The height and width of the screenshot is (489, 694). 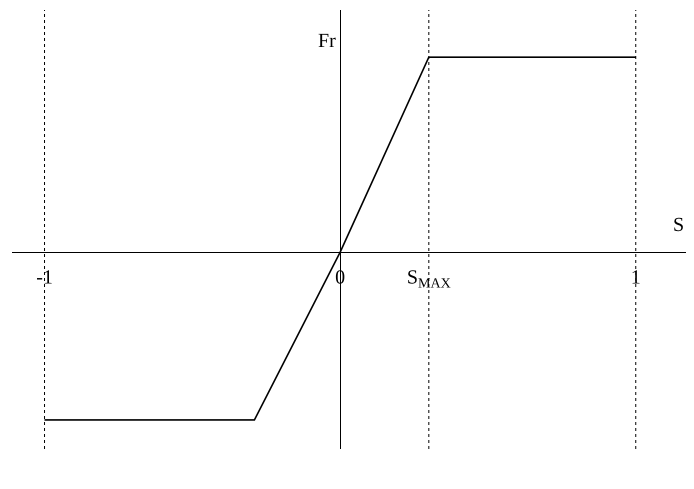 I want to click on y-axis-title: Fr, so click(x=327, y=41).